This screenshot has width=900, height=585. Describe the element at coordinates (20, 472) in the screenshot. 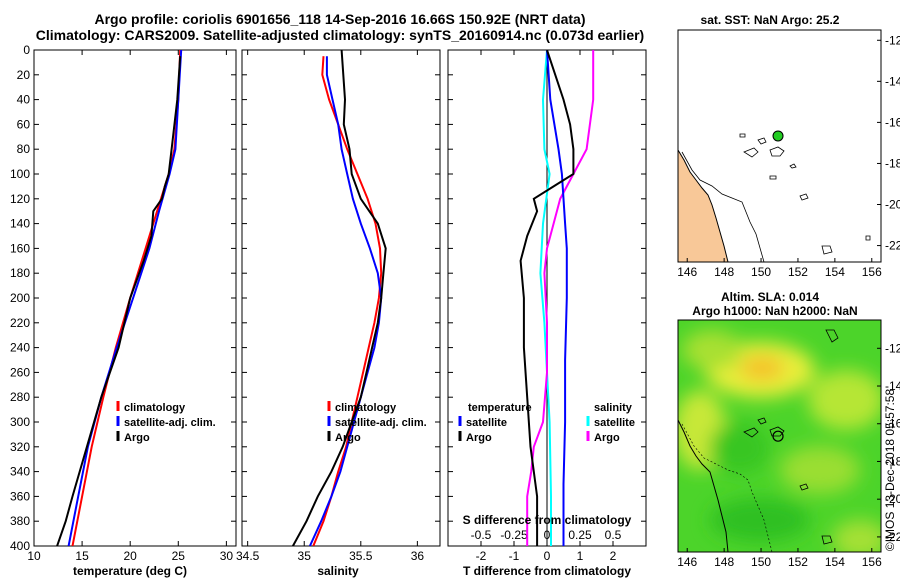

I see `y-tick-label: 340` at that location.